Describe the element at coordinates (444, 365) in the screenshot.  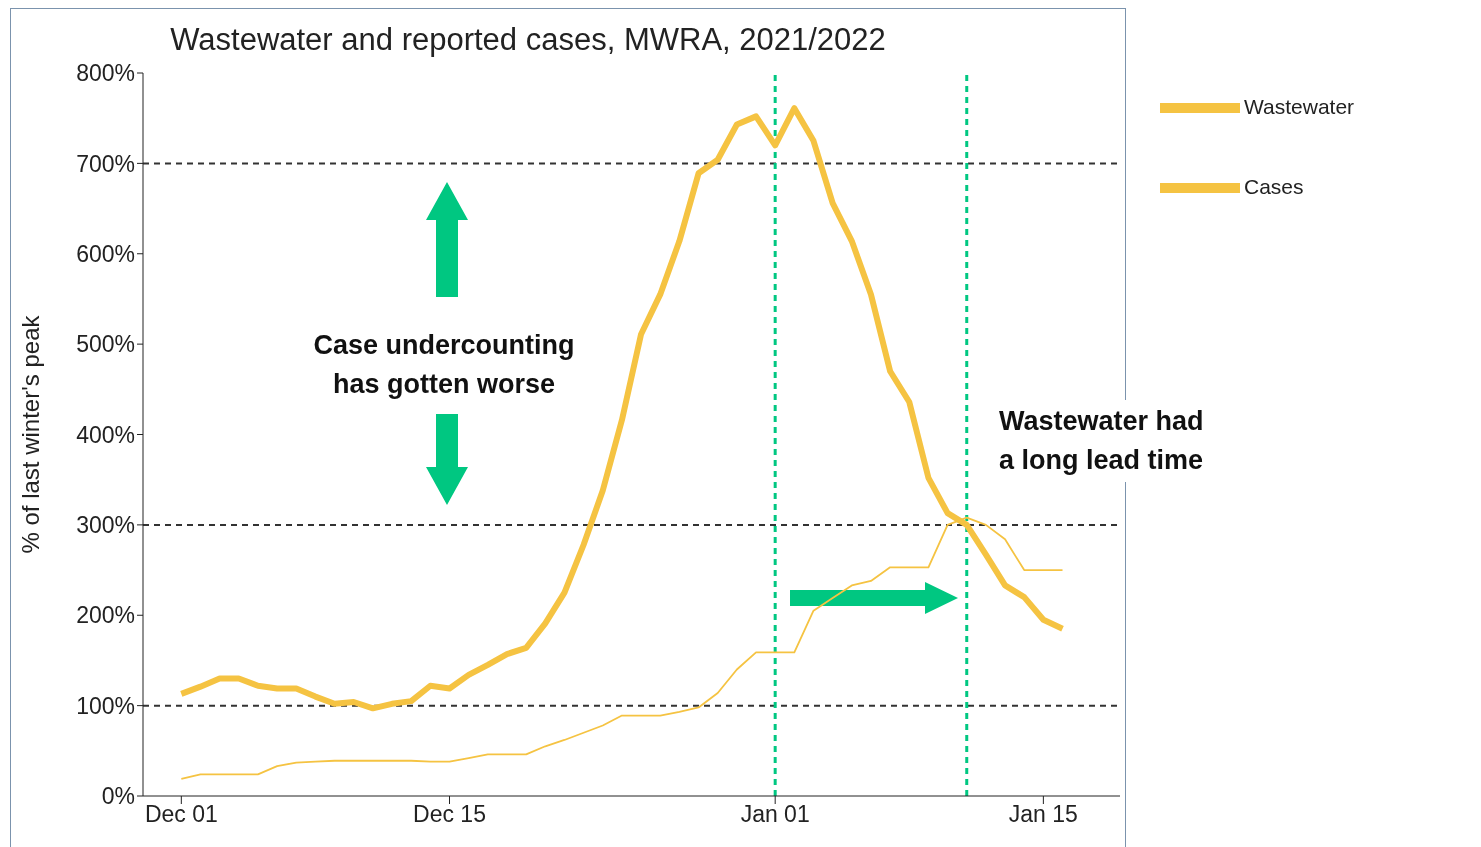
I see `annotation: Case undercounting has gotten worse` at that location.